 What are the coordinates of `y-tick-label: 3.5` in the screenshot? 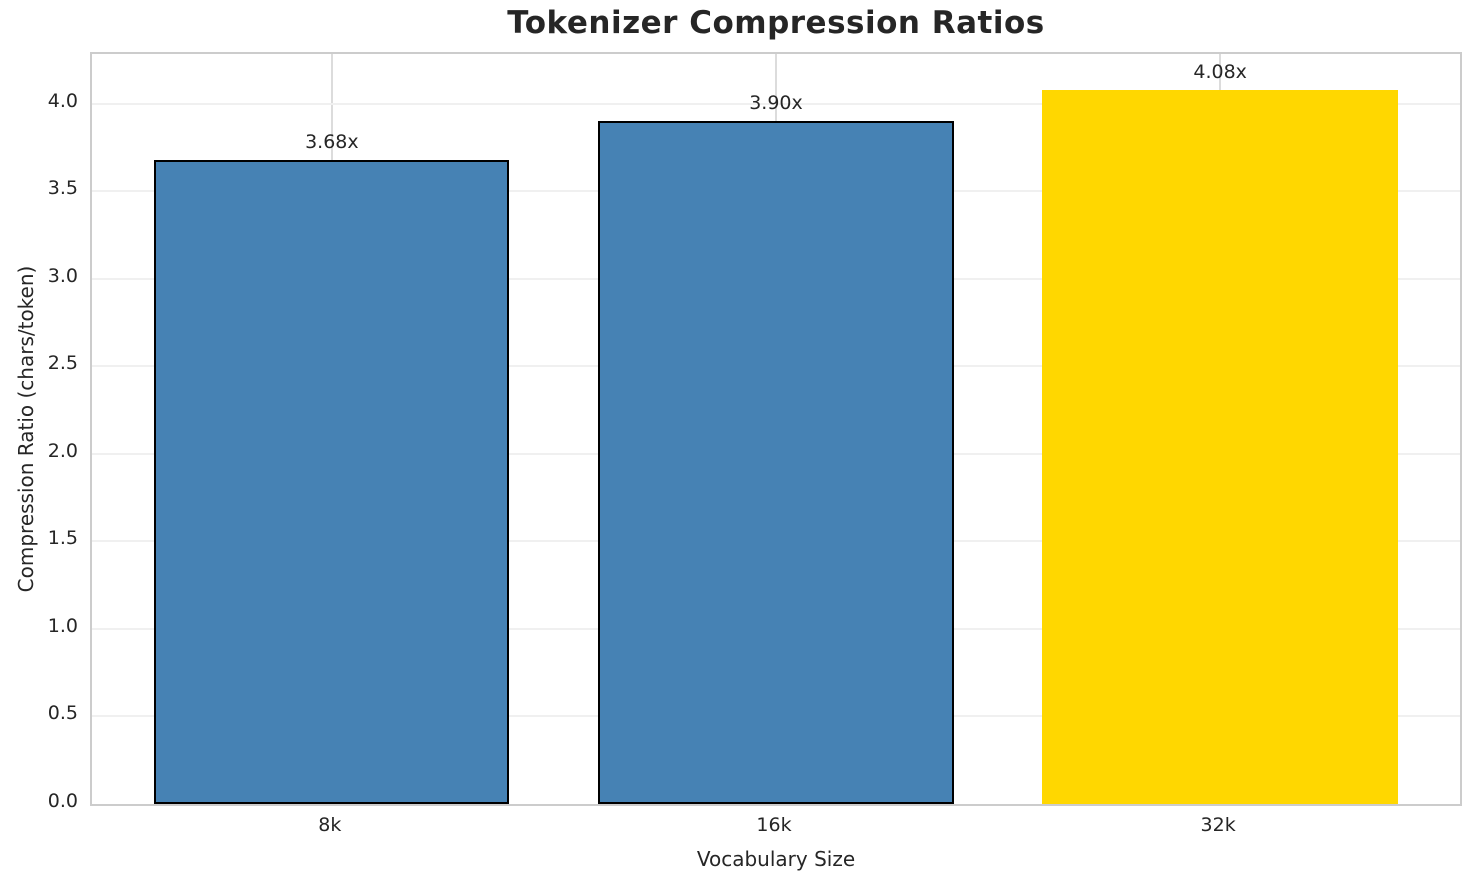 It's located at (62, 188).